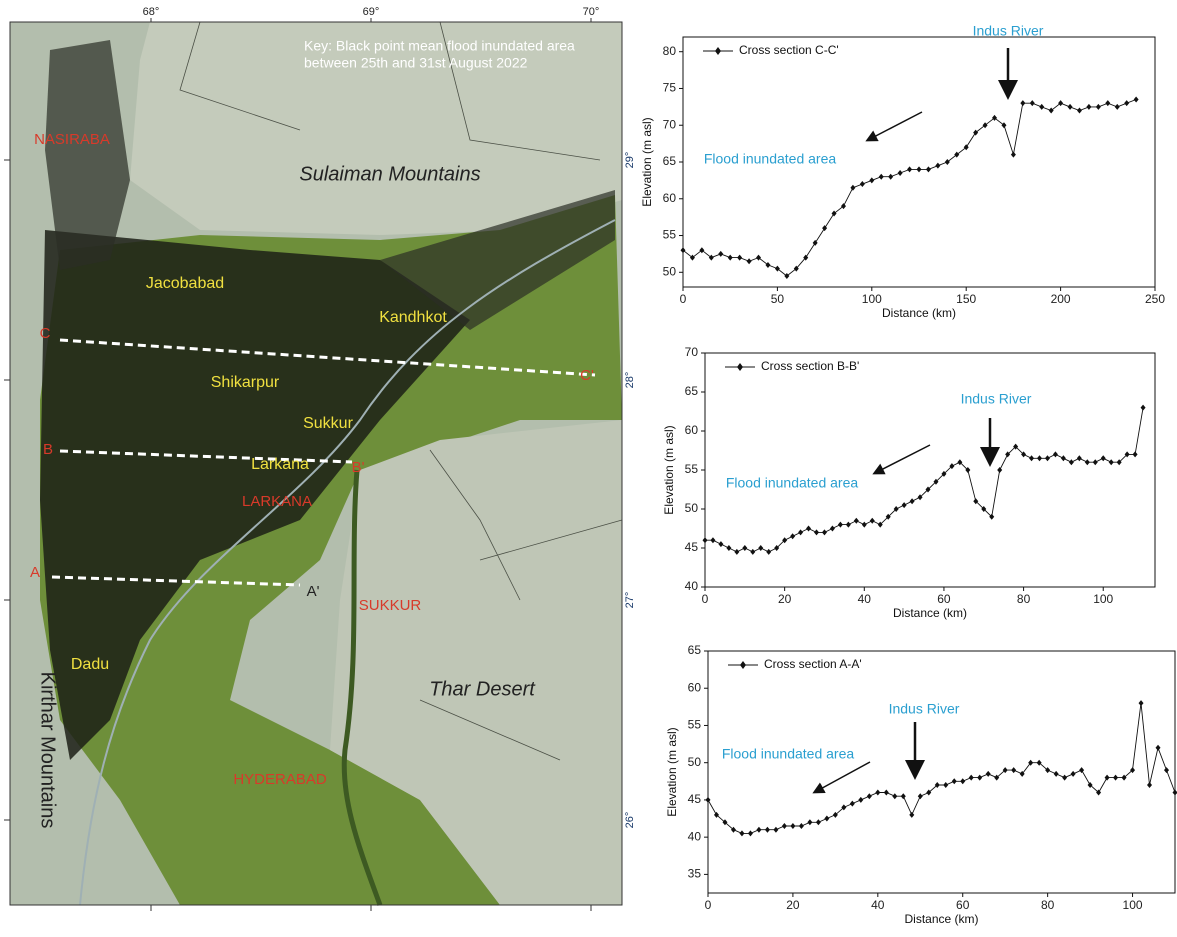  I want to click on y-tick-label: 35, so click(695, 874).